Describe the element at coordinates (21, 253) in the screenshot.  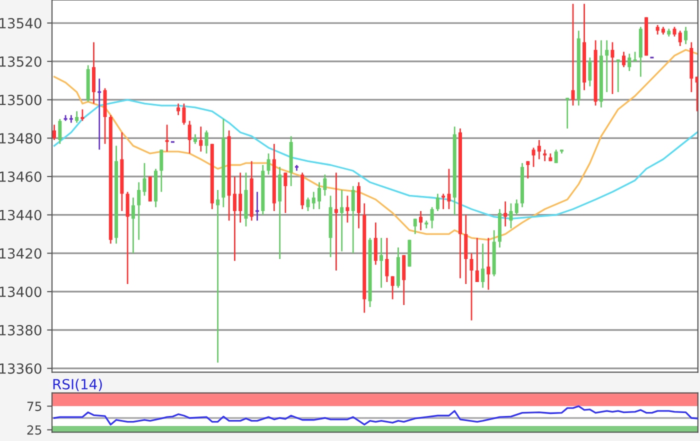
I see `y-tick-label: 13420` at that location.